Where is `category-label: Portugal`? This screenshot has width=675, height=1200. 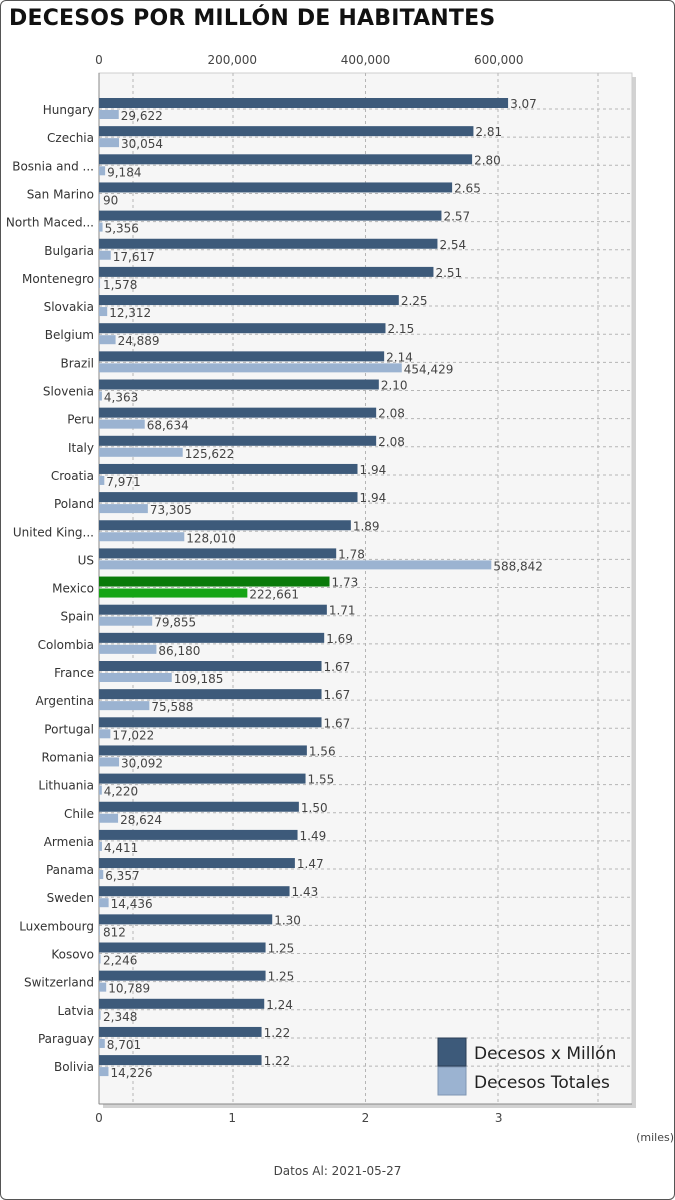 category-label: Portugal is located at coordinates (69, 729).